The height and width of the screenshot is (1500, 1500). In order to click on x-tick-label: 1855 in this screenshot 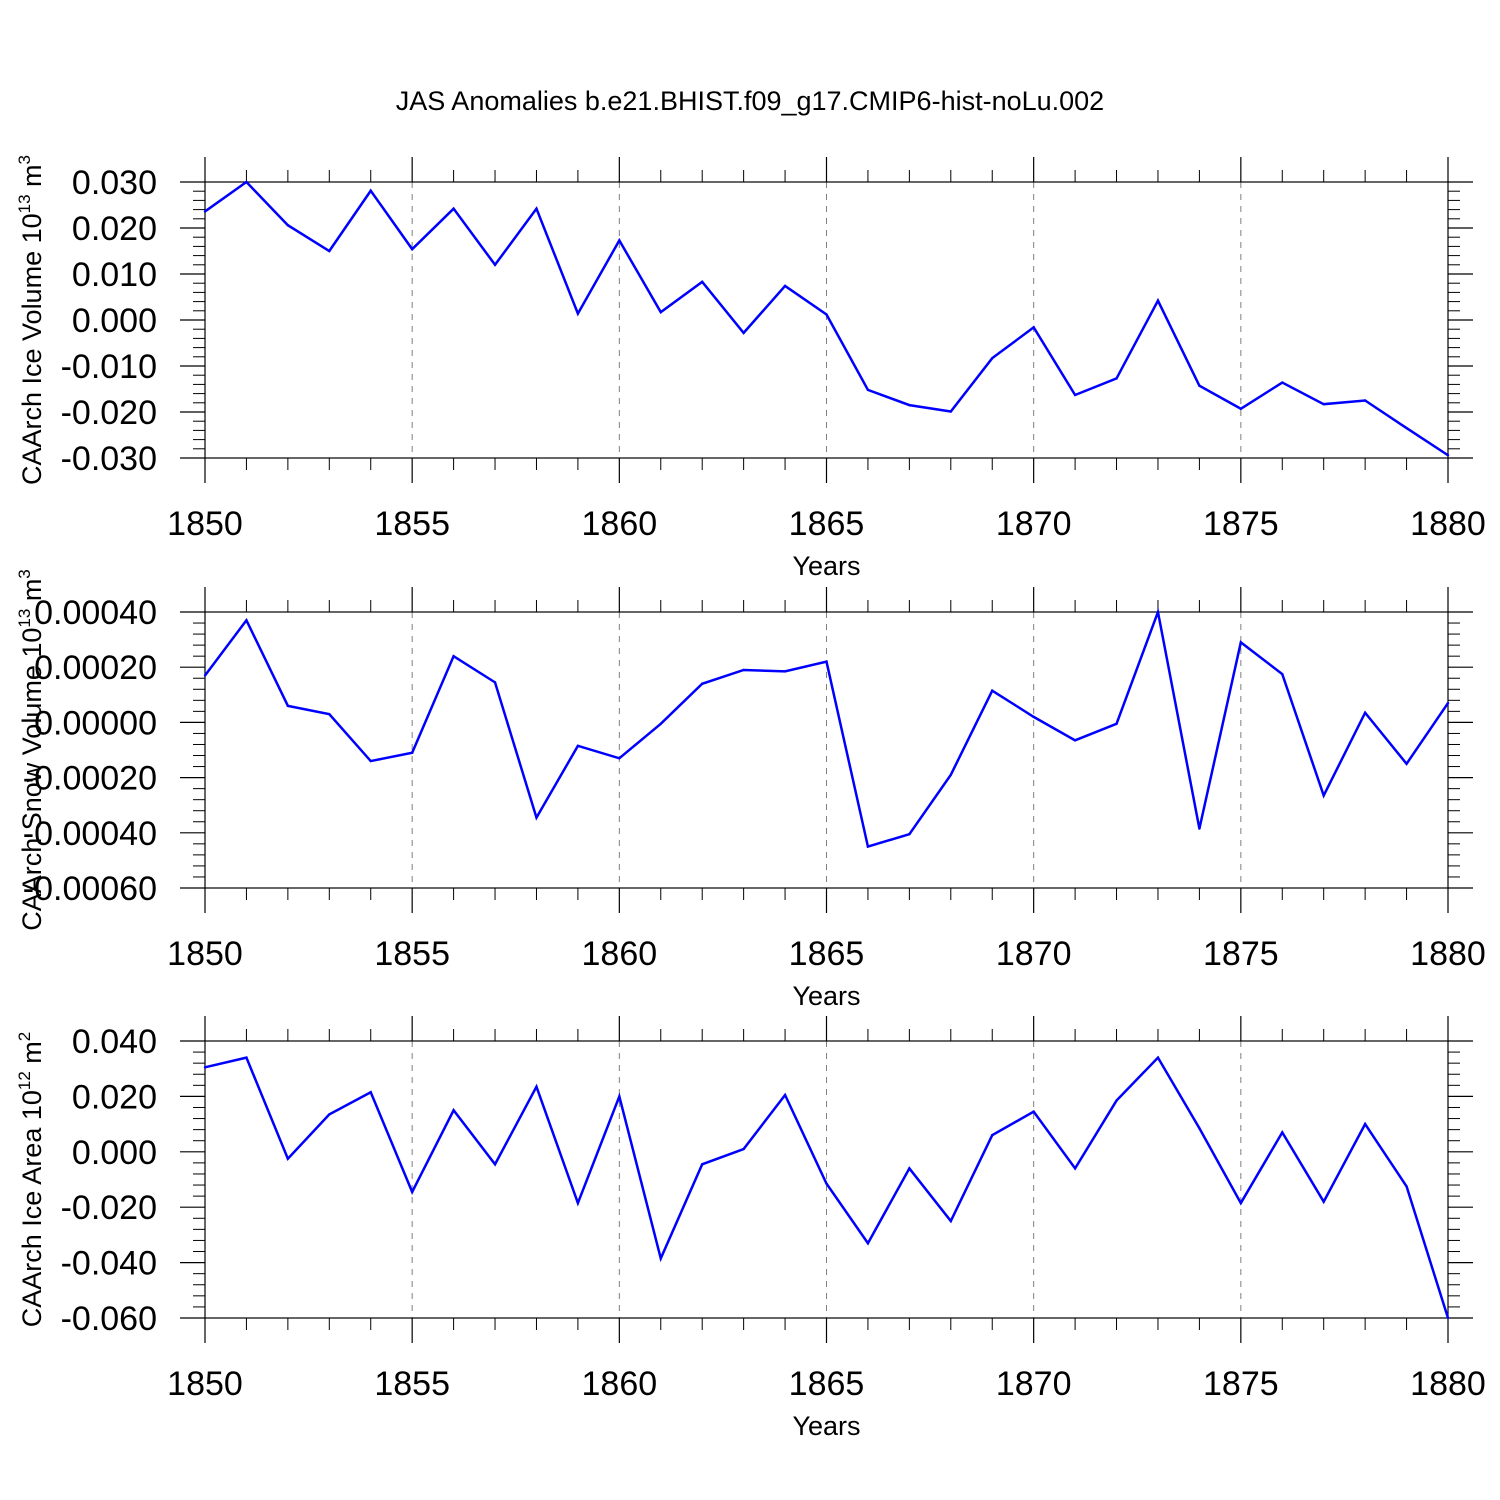, I will do `click(412, 524)`.